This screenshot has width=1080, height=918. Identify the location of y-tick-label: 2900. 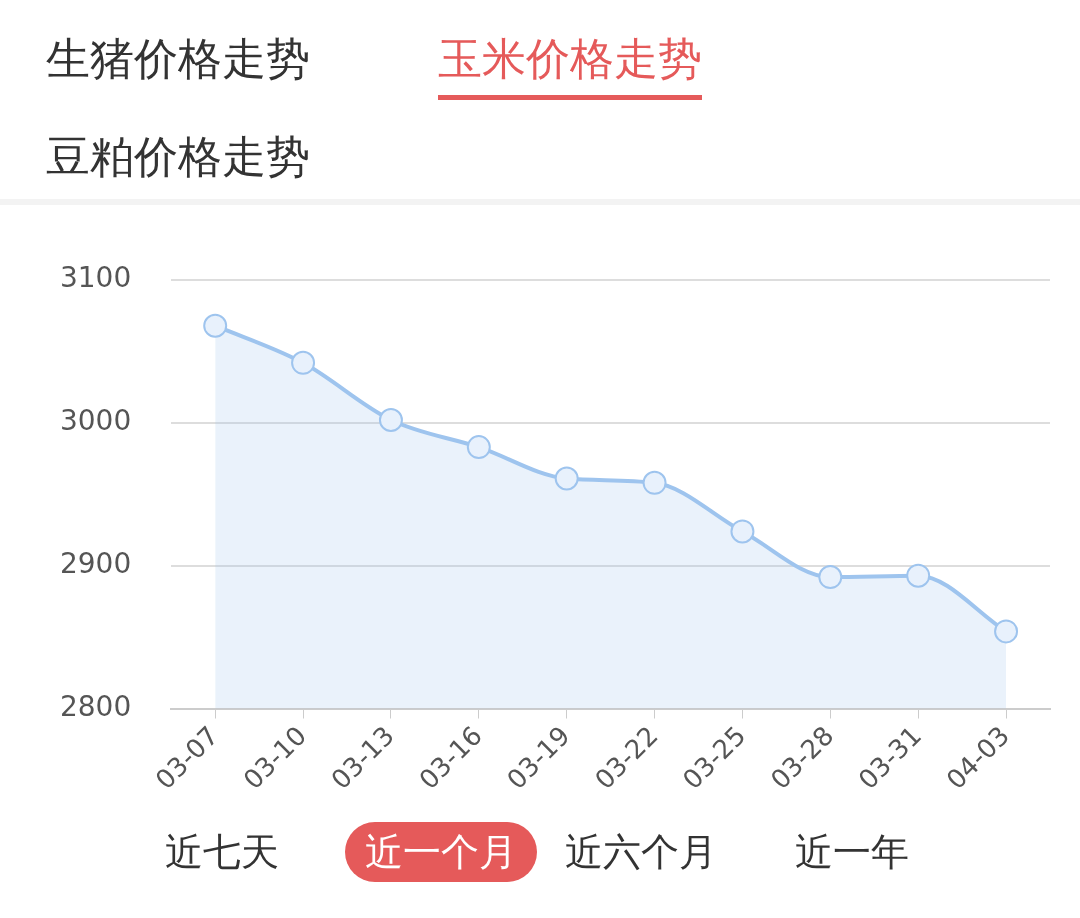
(95, 563).